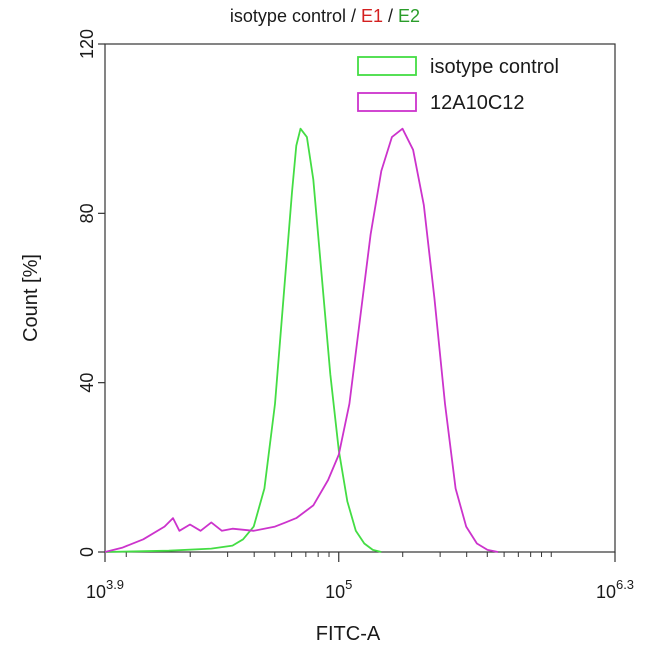 The image size is (650, 657). Describe the element at coordinates (87, 213) in the screenshot. I see `y-tick-label: 80` at that location.